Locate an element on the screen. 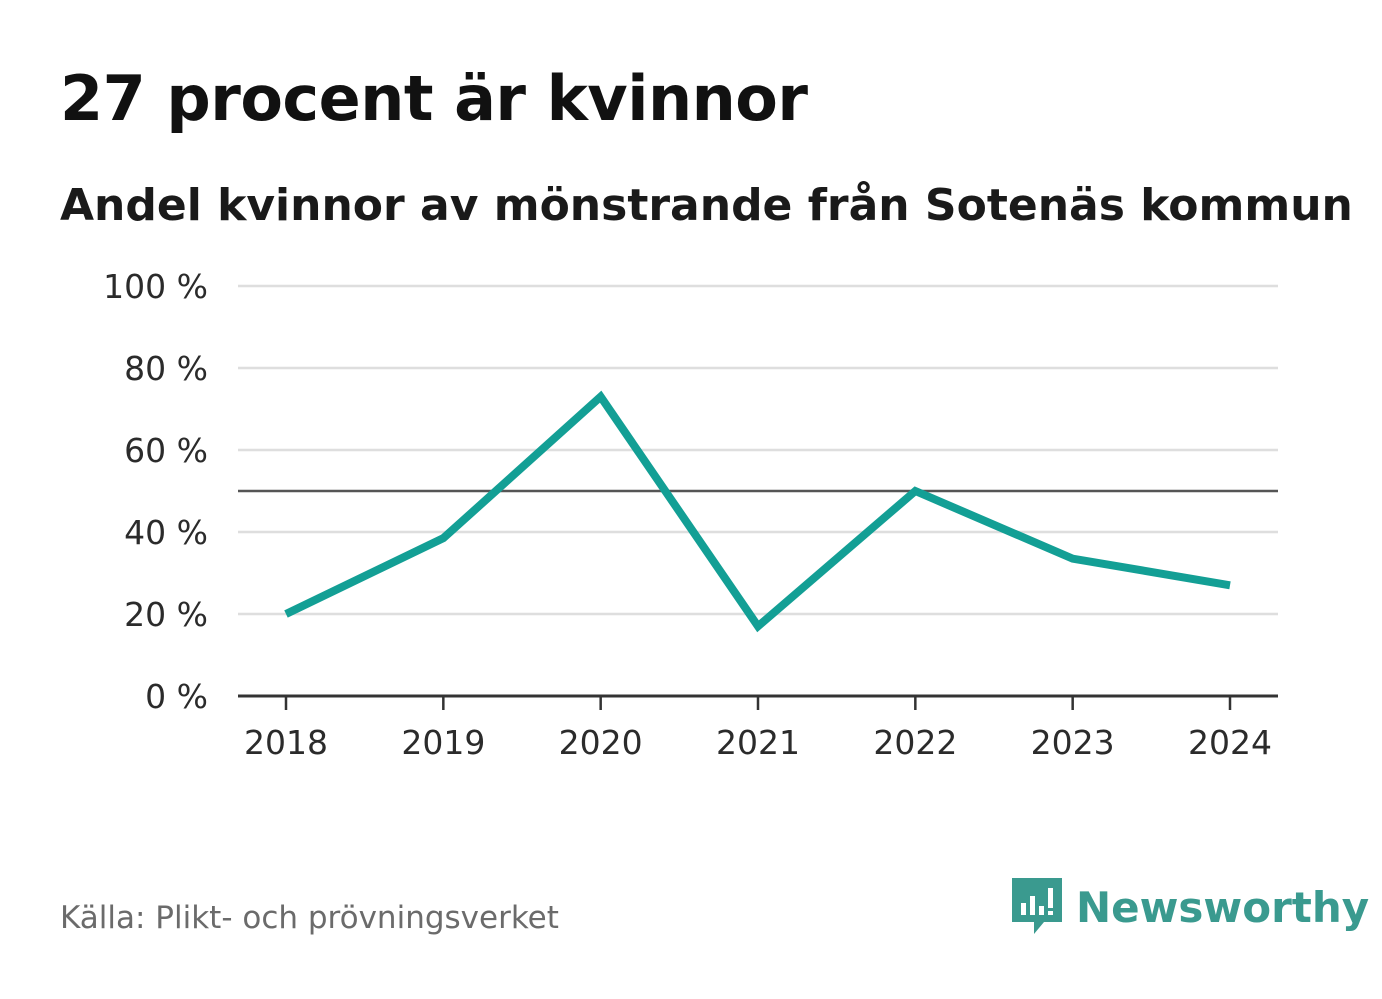 The height and width of the screenshot is (999, 1382). source-note: Källa: Plikt- och prövningsverket is located at coordinates (309, 918).